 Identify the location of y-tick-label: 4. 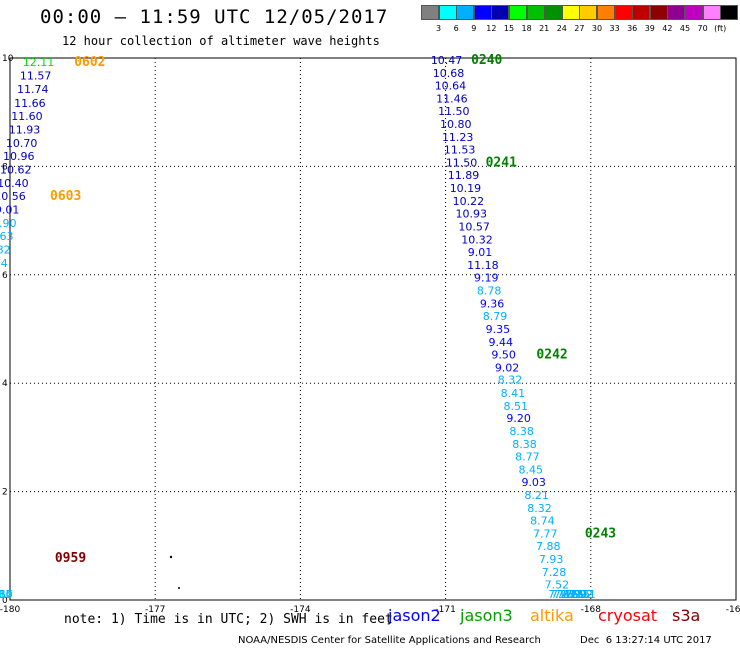
(5, 384).